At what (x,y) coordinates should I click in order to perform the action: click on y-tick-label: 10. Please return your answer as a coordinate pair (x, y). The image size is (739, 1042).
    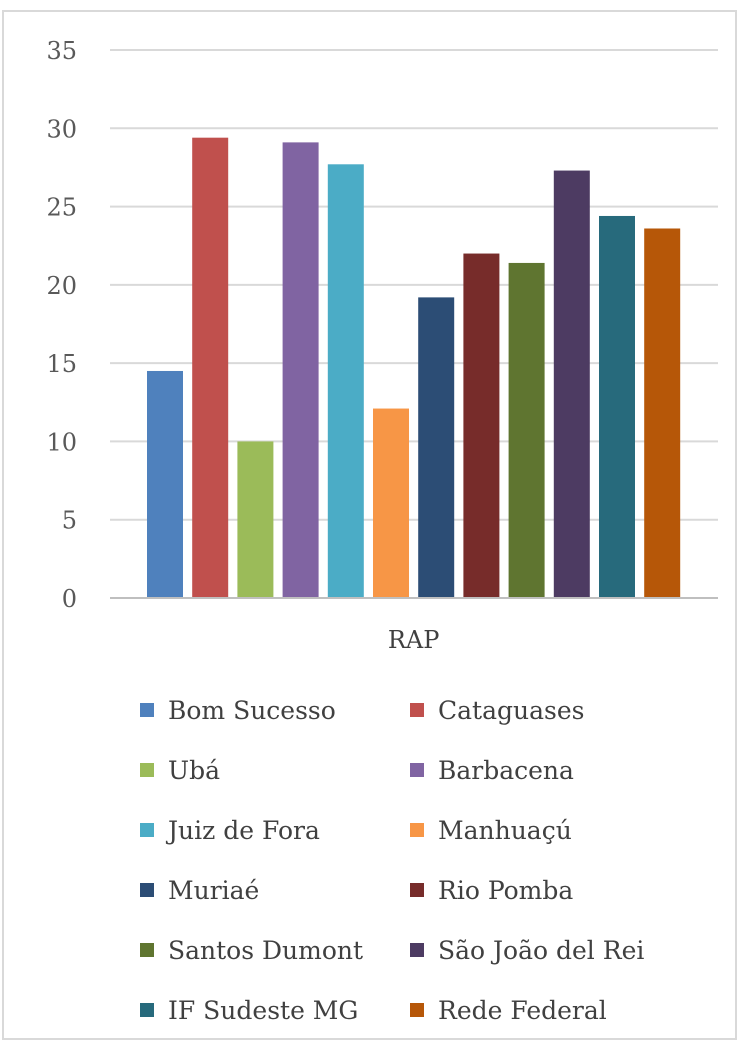
    Looking at the image, I should click on (61, 442).